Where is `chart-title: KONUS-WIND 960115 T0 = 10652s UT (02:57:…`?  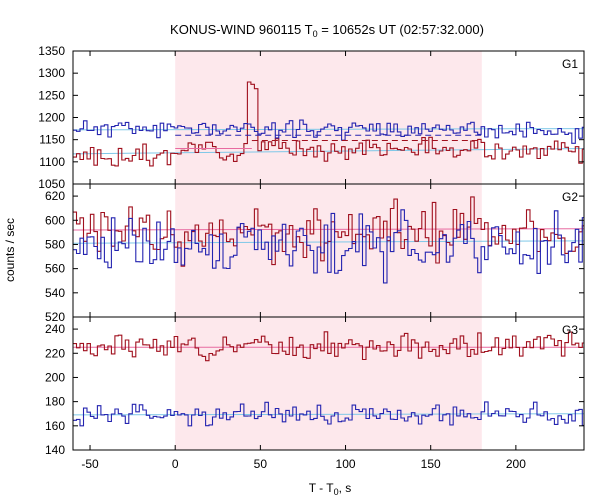
chart-title: KONUS-WIND 960115 T0 = 10652s UT (02:57:… is located at coordinates (327, 30).